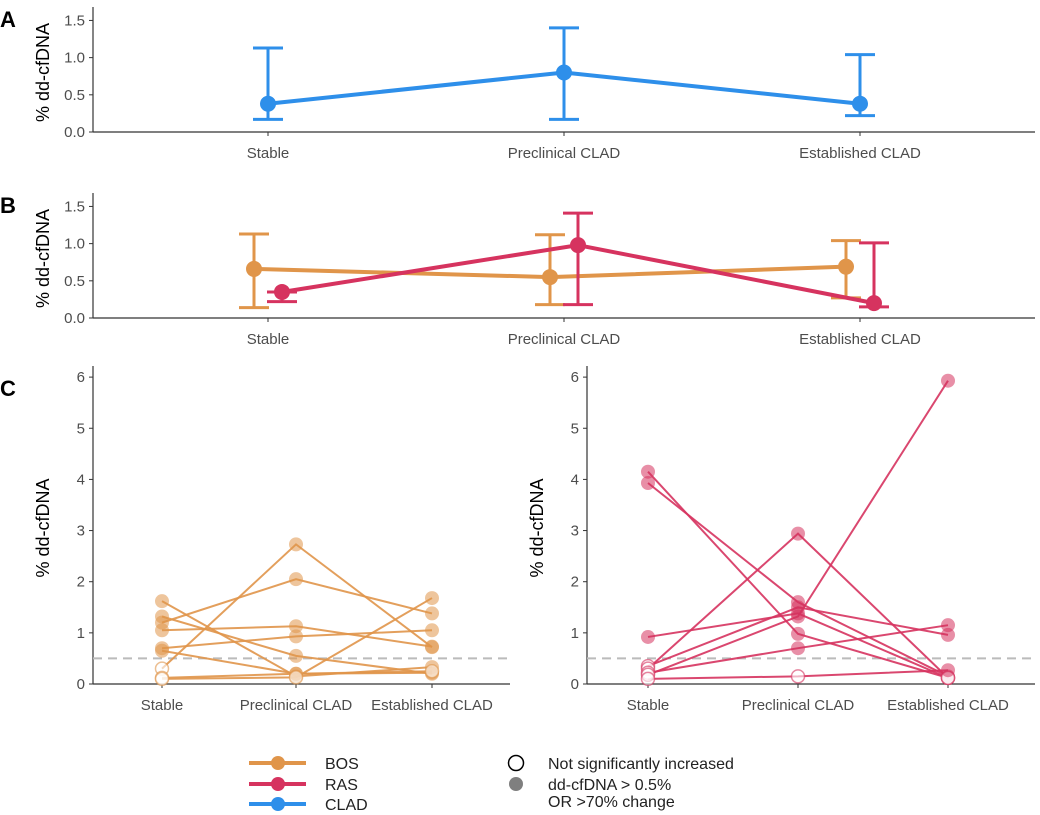  I want to click on panel-b-x-tick-label: Stable, so click(268, 339).